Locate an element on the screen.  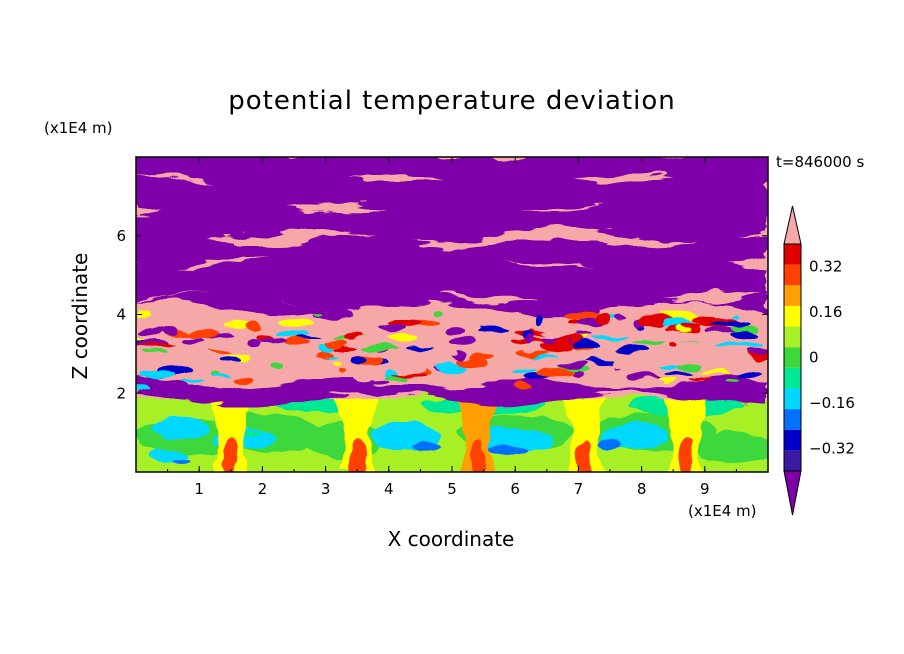
x-tick-label: 9 is located at coordinates (705, 489).